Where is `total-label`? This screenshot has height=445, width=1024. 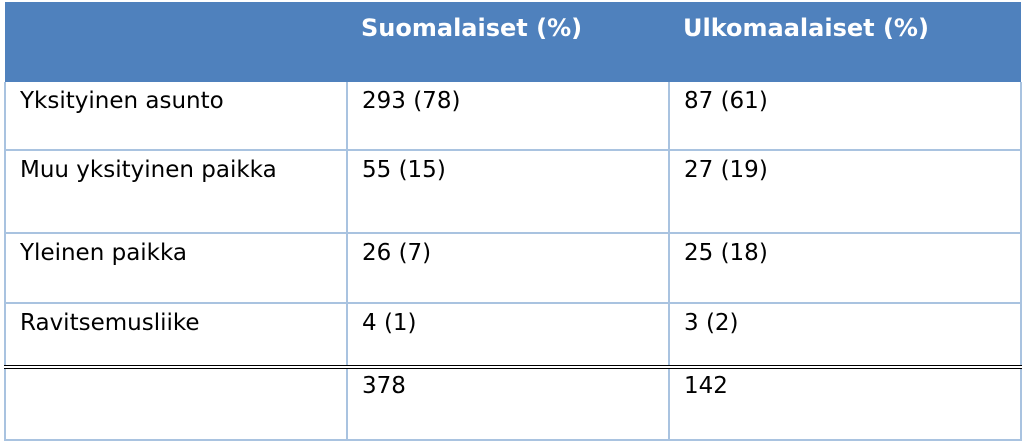
total-label is located at coordinates (176, 403).